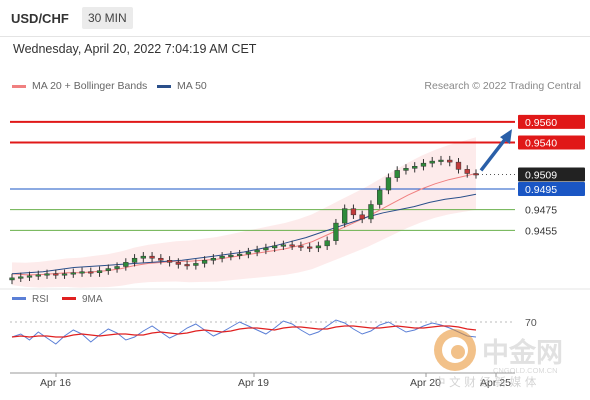  What do you see at coordinates (502, 86) in the screenshot?
I see `research-credit: Research © 2022 Trading Central` at bounding box center [502, 86].